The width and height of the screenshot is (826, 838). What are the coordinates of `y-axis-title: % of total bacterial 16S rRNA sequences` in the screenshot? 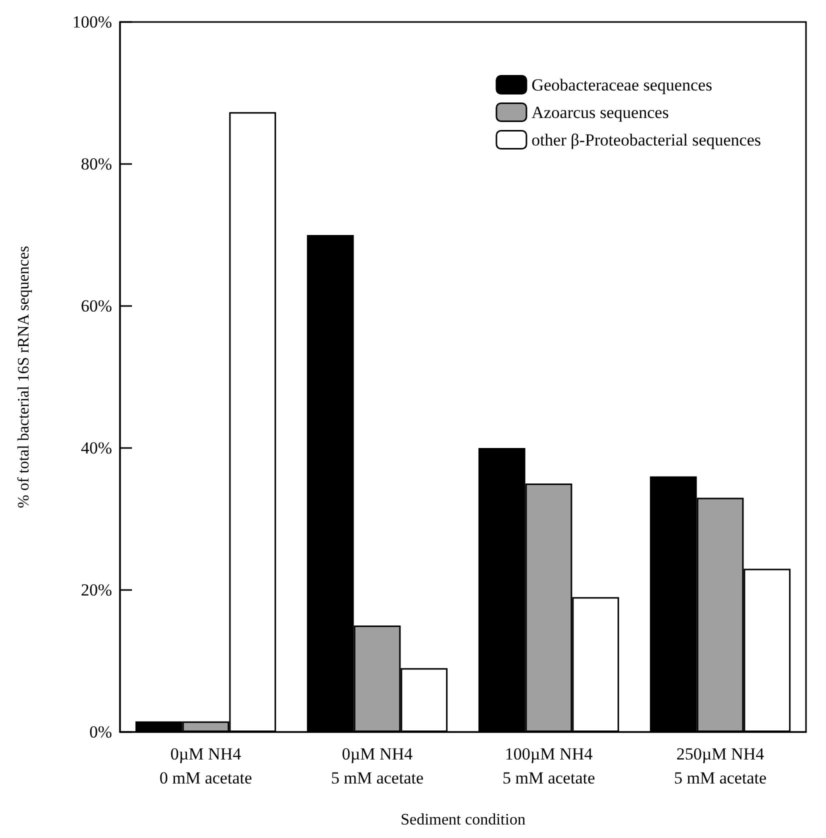 It's located at (24, 377).